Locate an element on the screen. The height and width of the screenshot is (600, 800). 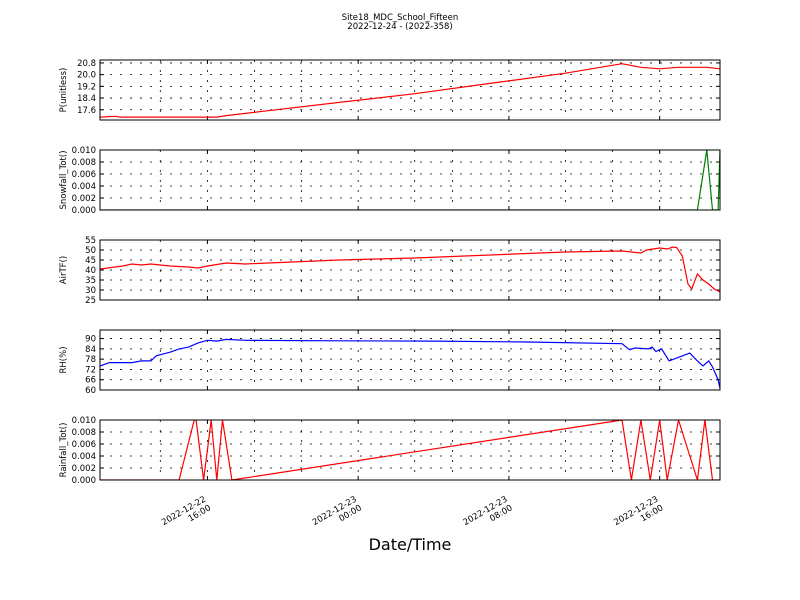
series-line-rainfall is located at coordinates (410, 450).